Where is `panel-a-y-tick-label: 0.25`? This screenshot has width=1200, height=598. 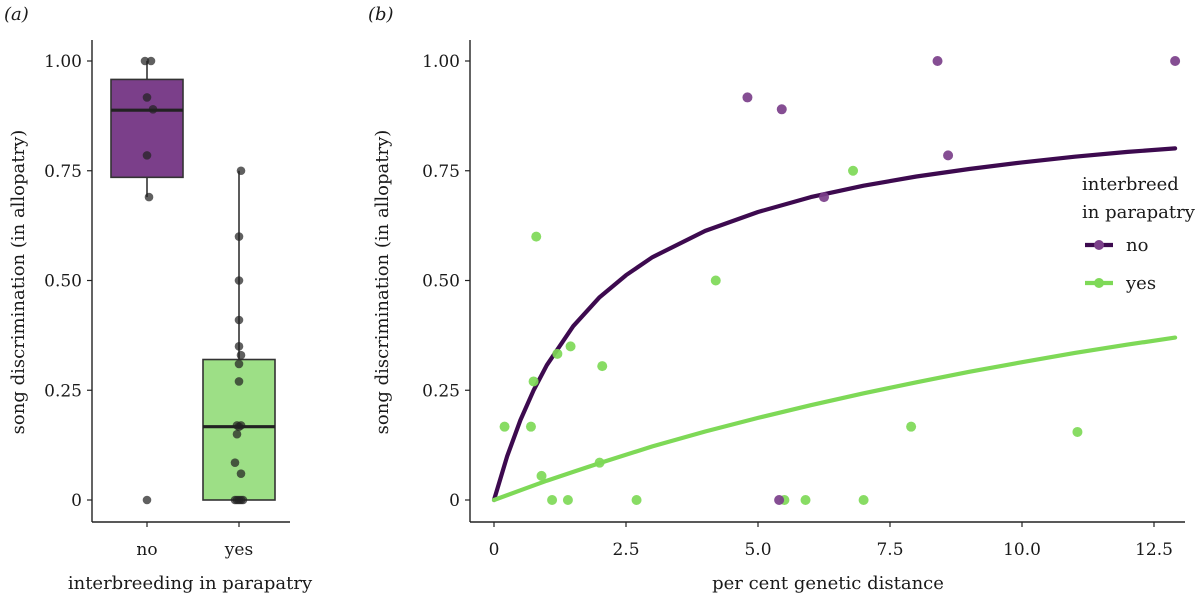
panel-a-y-tick-label: 0.25 is located at coordinates (63, 391).